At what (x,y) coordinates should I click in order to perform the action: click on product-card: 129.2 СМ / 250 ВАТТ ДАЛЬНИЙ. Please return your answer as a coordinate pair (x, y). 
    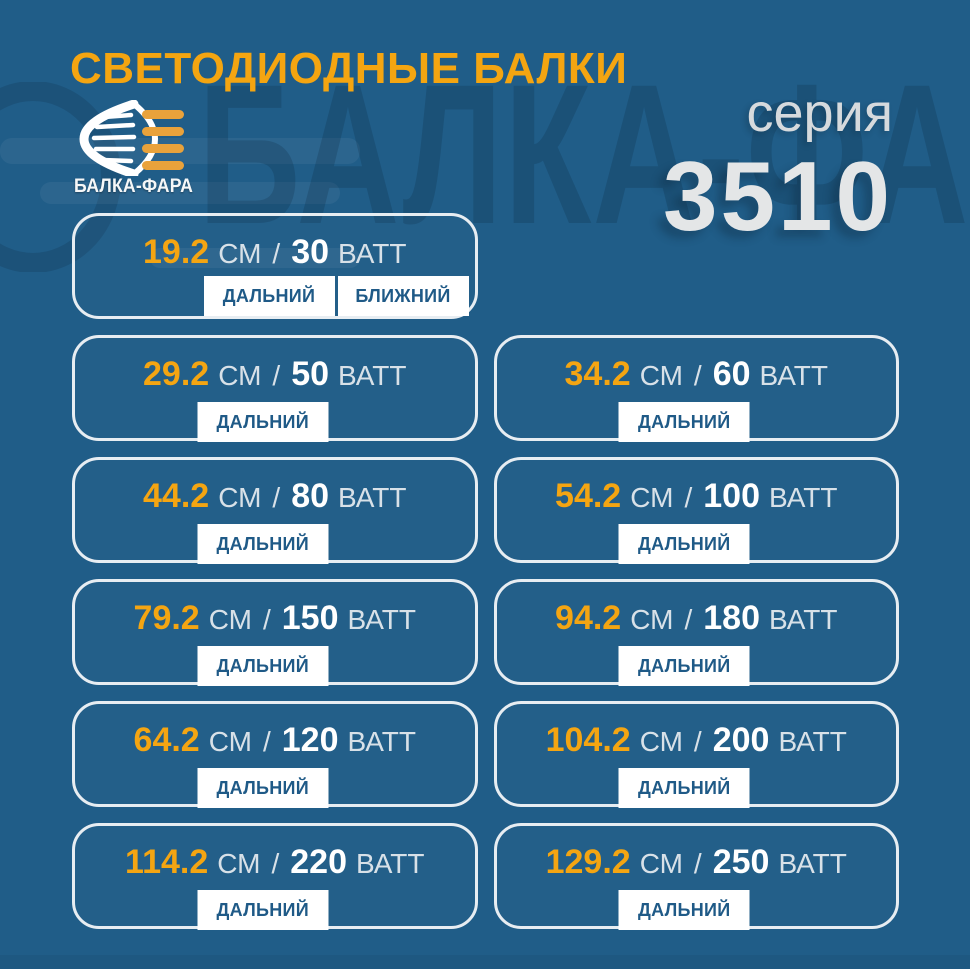
    Looking at the image, I should click on (696, 876).